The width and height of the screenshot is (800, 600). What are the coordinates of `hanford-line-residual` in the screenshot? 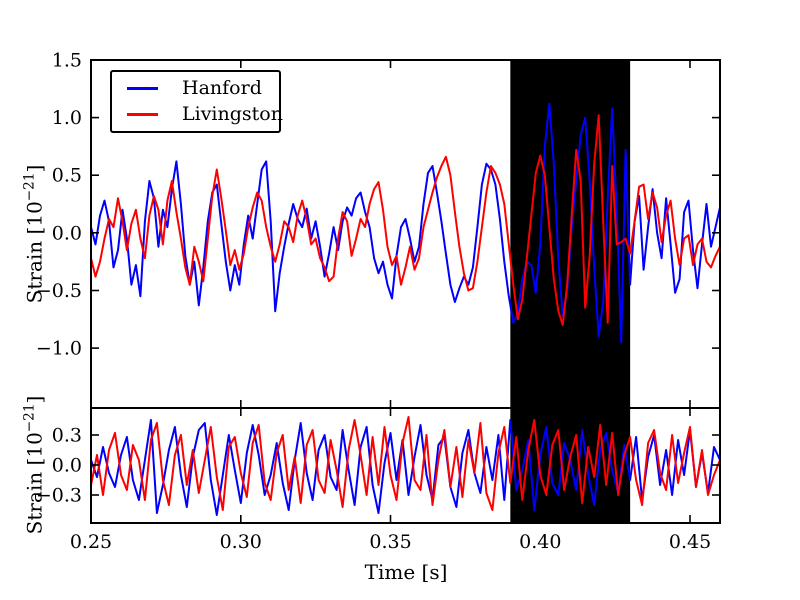 It's located at (405, 467).